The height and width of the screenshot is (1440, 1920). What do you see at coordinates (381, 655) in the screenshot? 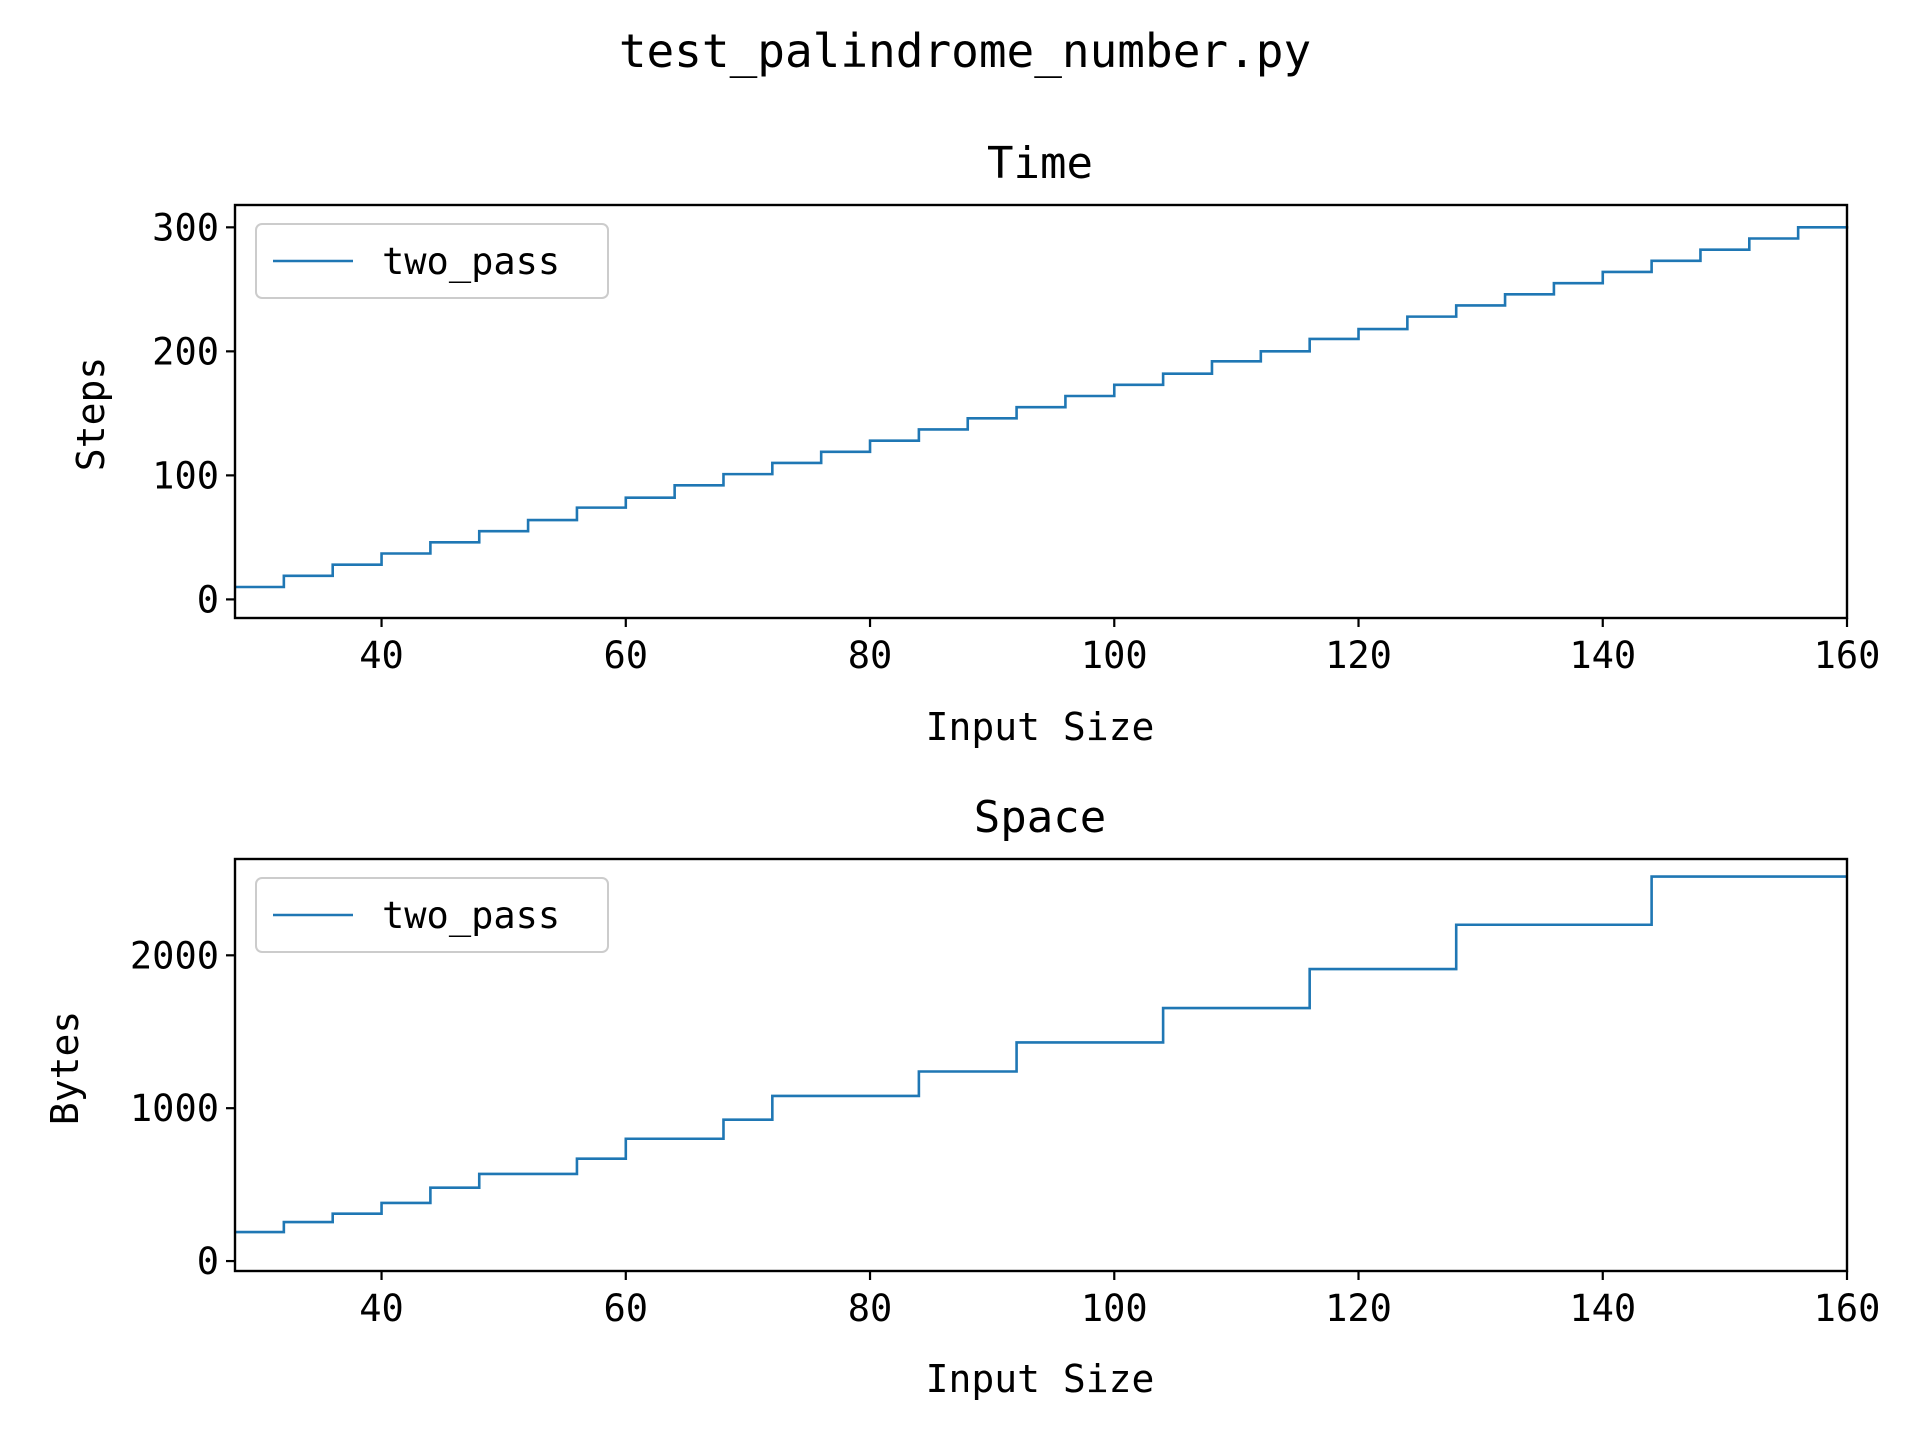
I see `time-xtick-label: 40` at bounding box center [381, 655].